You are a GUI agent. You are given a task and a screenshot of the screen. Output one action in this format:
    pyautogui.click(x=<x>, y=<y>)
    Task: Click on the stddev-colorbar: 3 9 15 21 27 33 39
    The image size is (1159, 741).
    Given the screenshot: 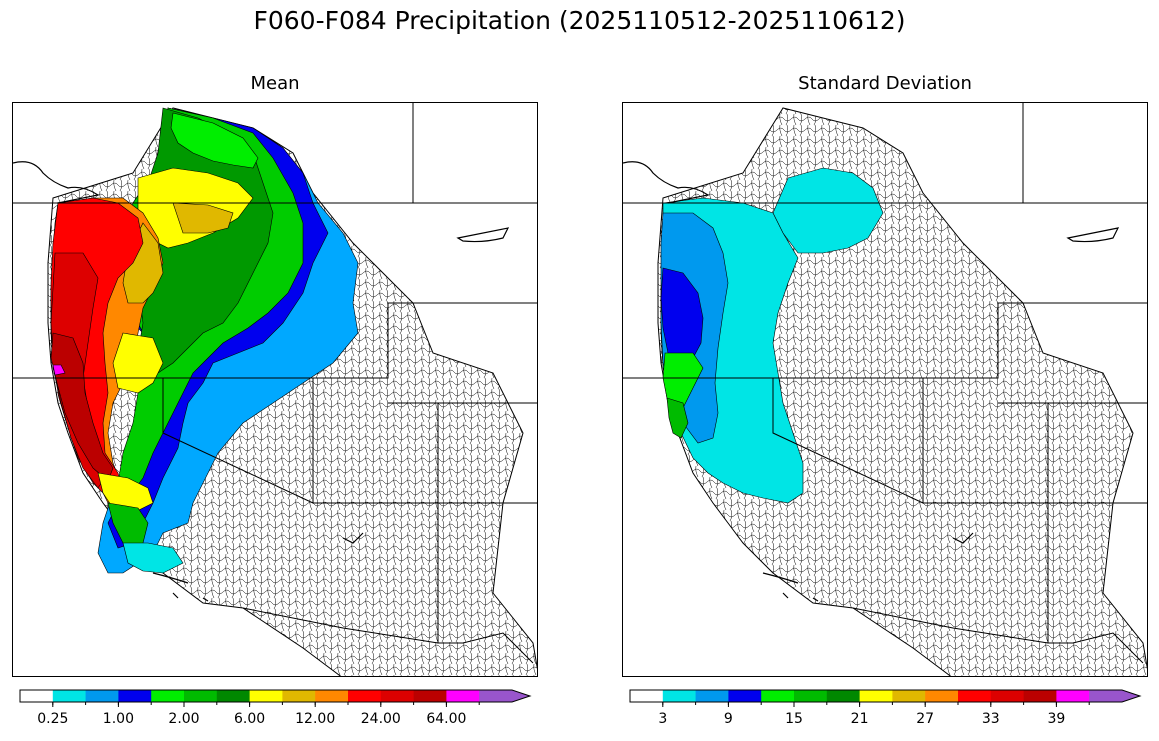 What is the action you would take?
    pyautogui.click(x=885, y=708)
    